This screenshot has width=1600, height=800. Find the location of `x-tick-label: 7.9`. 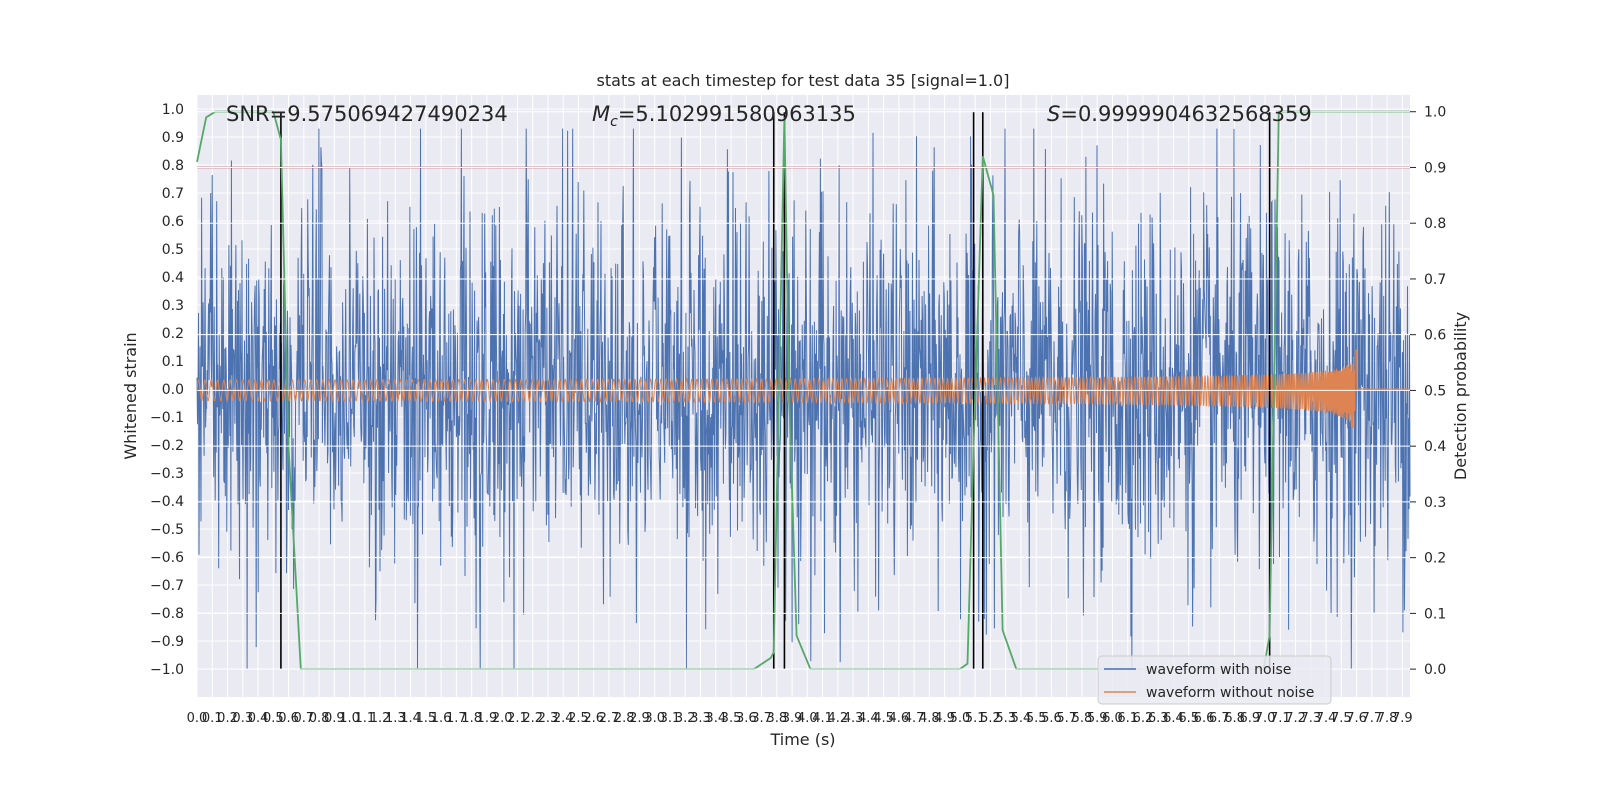

x-tick-label: 7.9 is located at coordinates (1402, 718).